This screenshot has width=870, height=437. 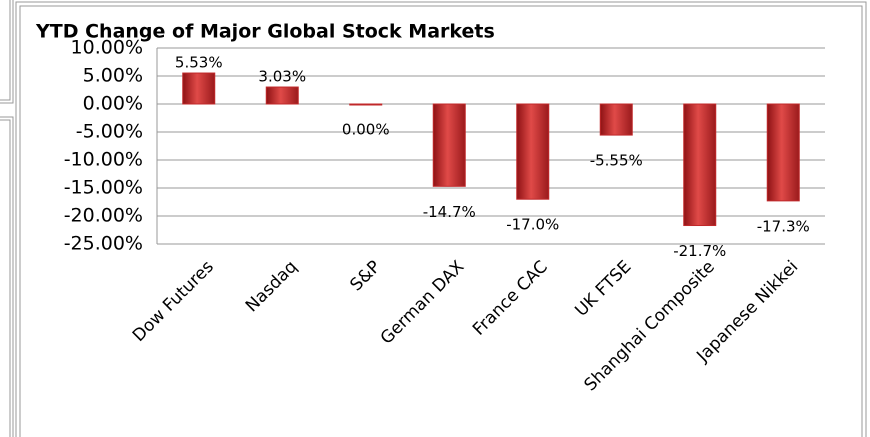 I want to click on y-tick-label: -20.00%, so click(x=103, y=216).